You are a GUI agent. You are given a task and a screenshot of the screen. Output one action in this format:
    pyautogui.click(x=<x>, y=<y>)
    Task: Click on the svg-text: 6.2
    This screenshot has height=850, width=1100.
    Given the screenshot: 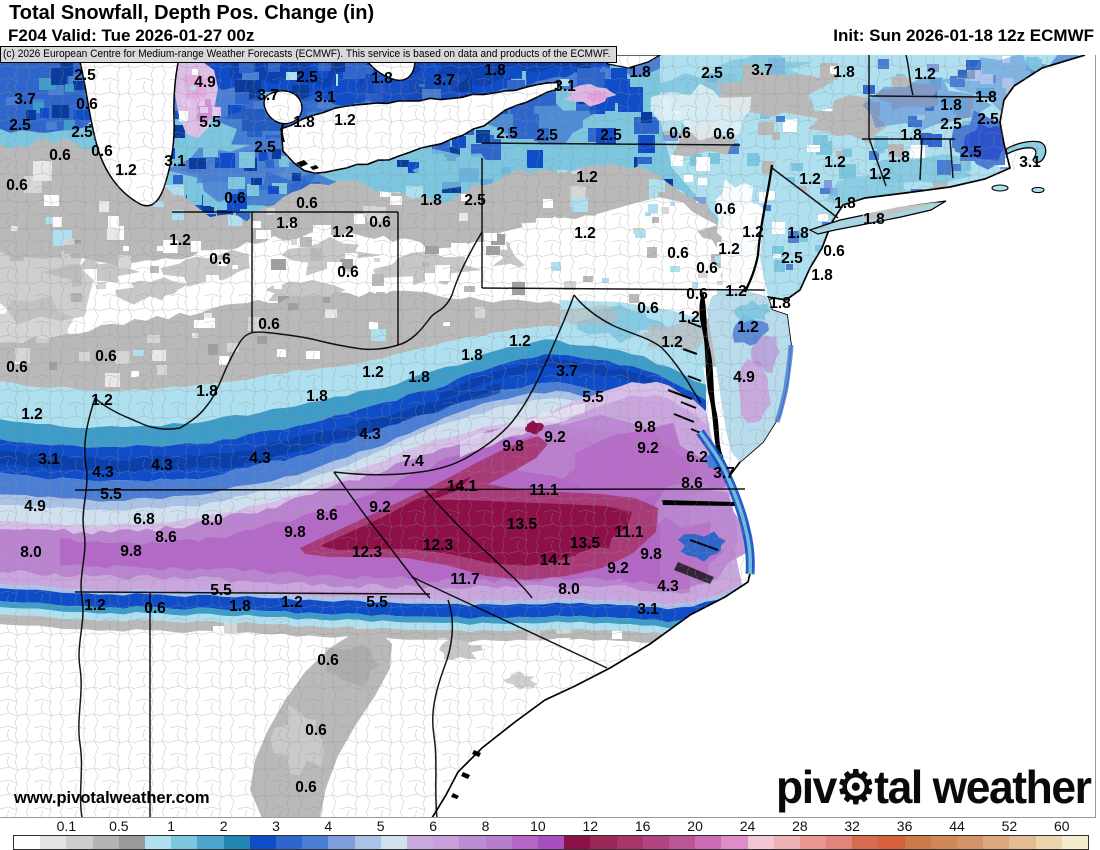 What is the action you would take?
    pyautogui.click(x=697, y=457)
    